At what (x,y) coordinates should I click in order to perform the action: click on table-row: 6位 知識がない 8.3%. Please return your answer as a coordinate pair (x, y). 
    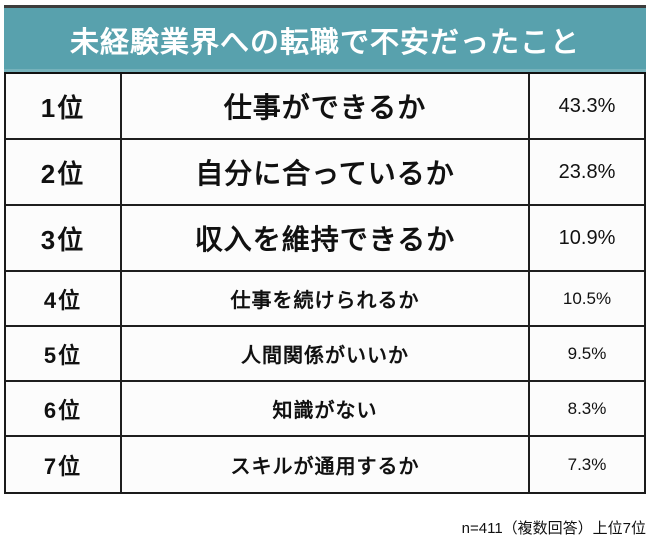
    Looking at the image, I should click on (325, 409).